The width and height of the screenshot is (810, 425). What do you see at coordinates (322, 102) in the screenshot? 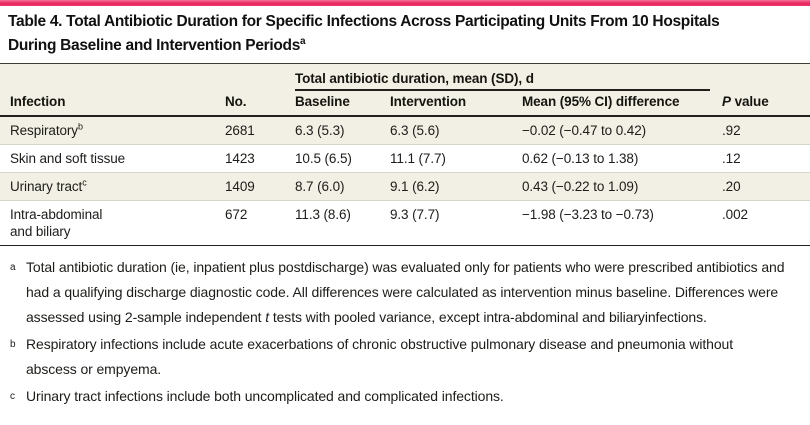
I see `col-header-baseline: Baseline` at bounding box center [322, 102].